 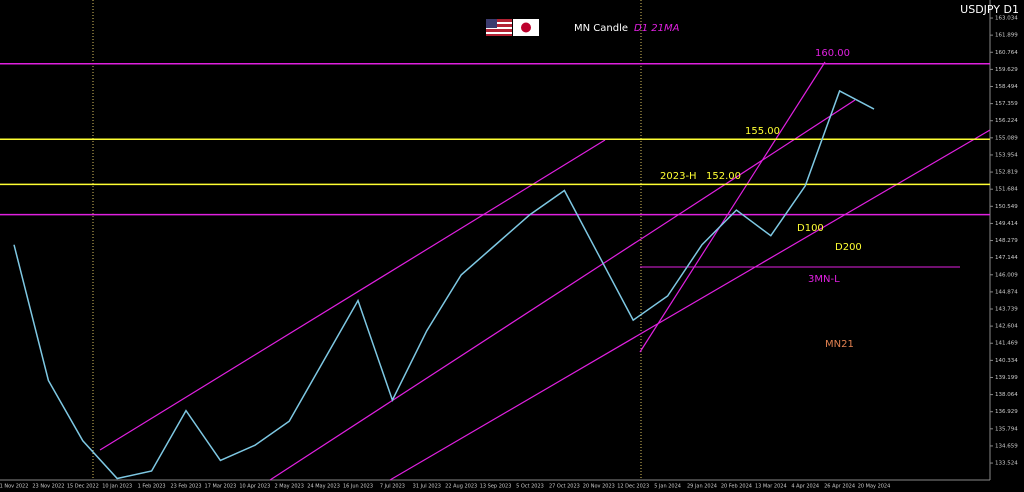 I want to click on y-tick-label: 147.144, so click(x=1006, y=258).